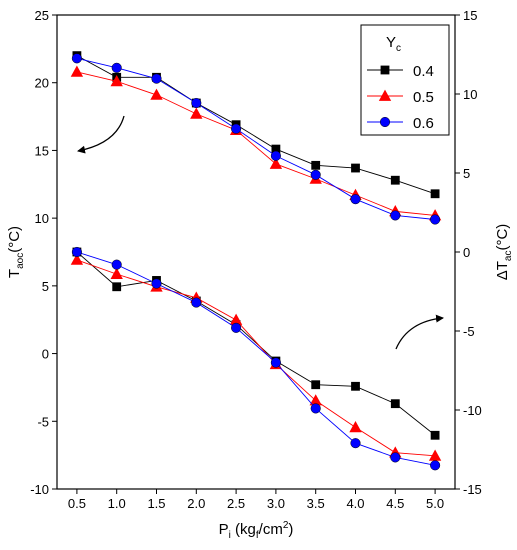 The image size is (517, 550). Describe the element at coordinates (20, 261) in the screenshot. I see `left-y-axis-title-sub: aoc` at that location.